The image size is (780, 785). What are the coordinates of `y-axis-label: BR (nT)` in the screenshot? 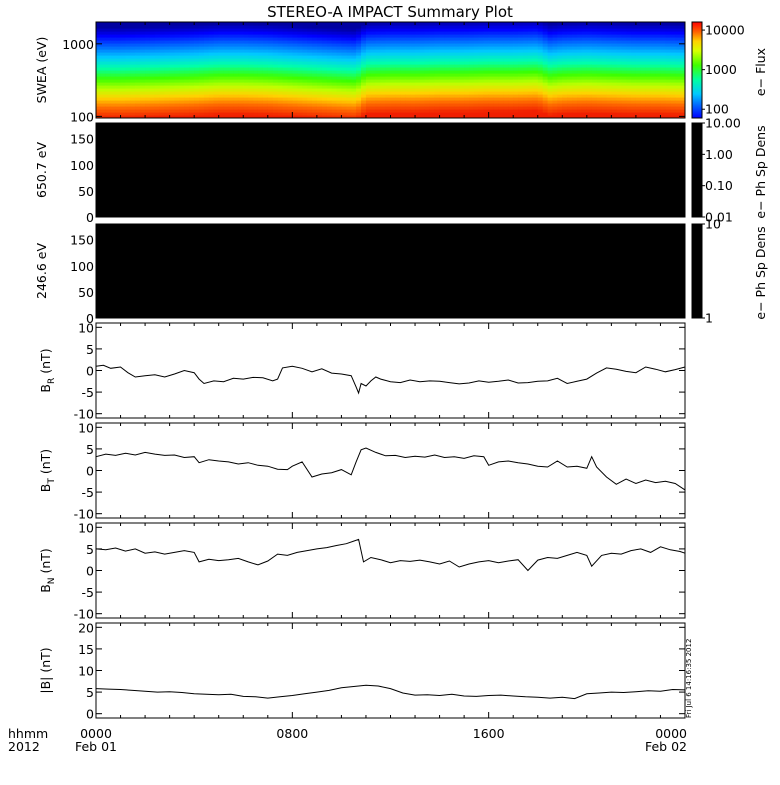 It's located at (47, 370).